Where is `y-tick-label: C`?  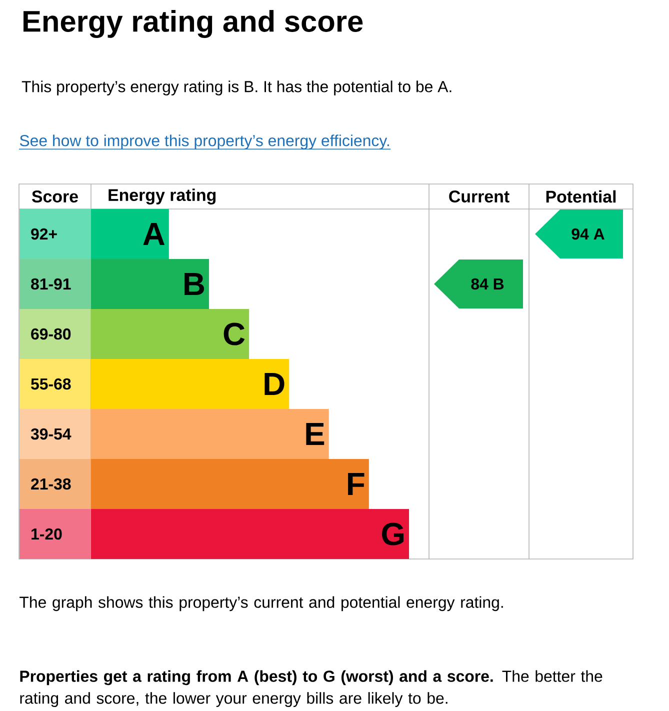 y-tick-label: C is located at coordinates (234, 334).